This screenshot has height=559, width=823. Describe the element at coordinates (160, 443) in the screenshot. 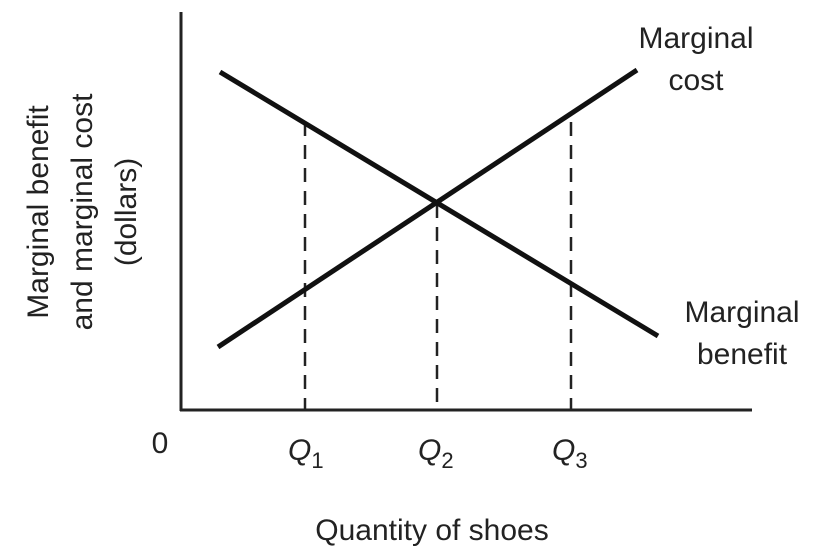

I see `origin-label: 0` at that location.